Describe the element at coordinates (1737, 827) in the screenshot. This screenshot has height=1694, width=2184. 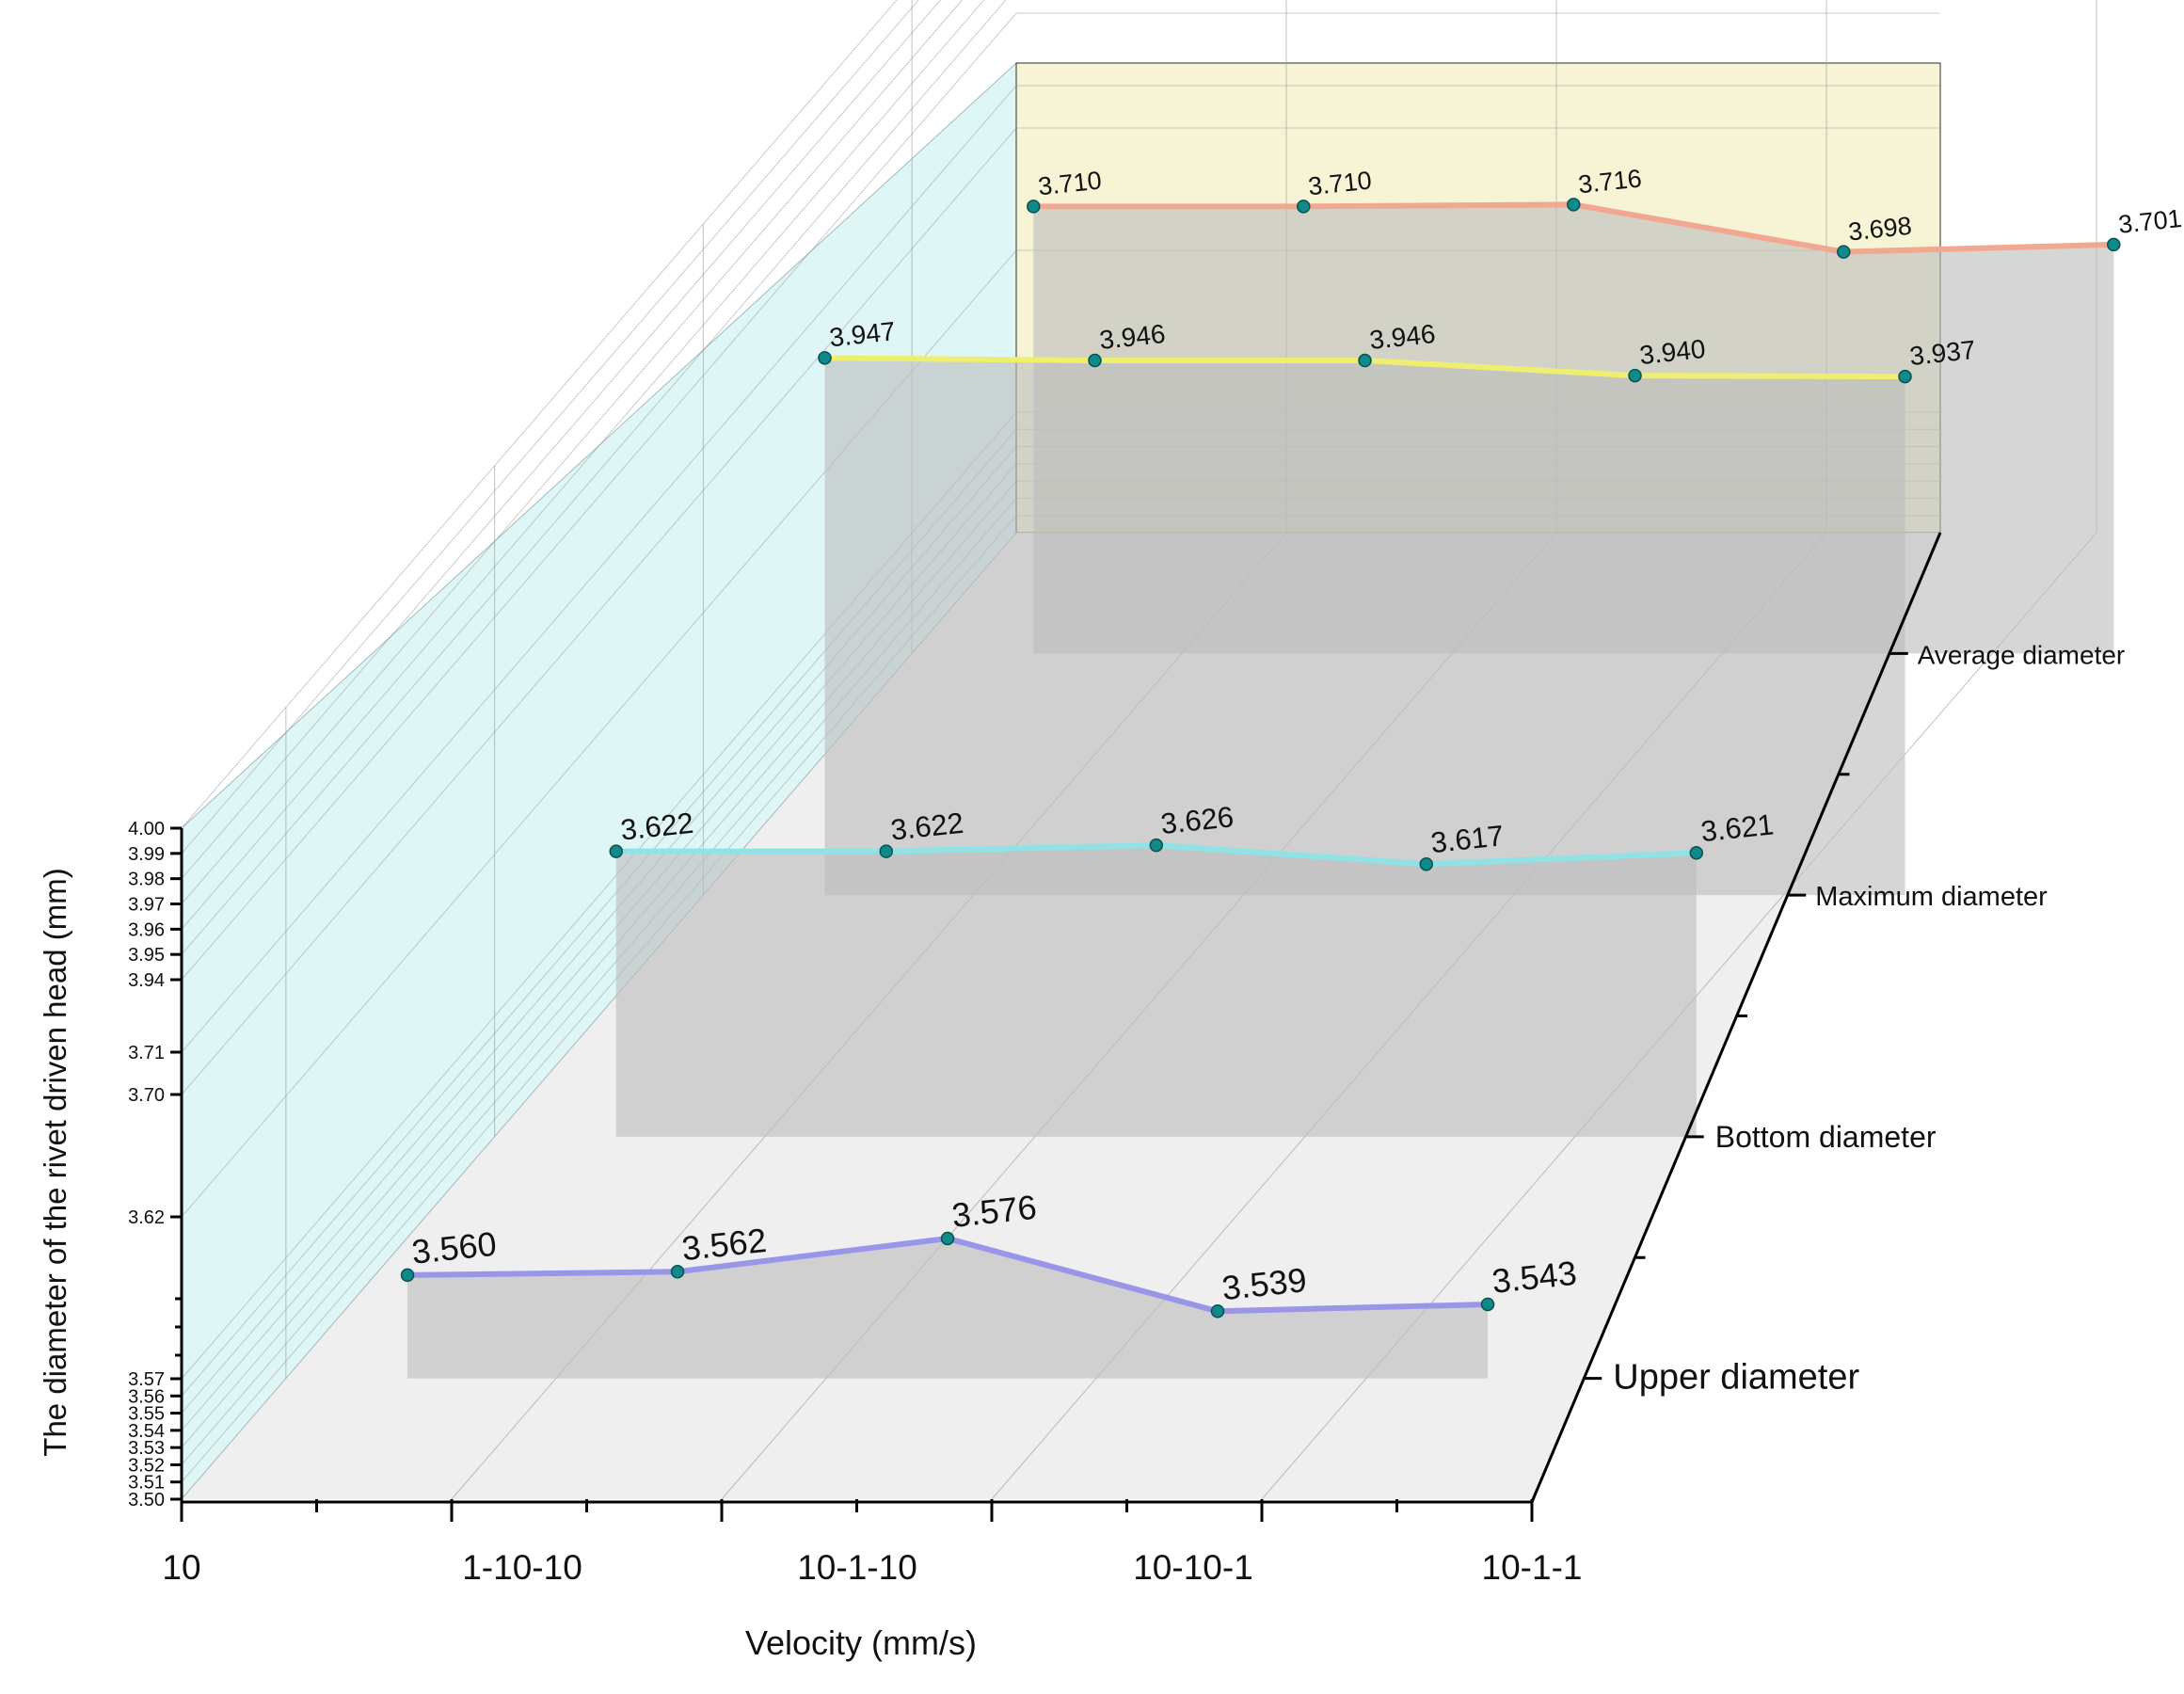
I see `data-label: 3.621` at that location.